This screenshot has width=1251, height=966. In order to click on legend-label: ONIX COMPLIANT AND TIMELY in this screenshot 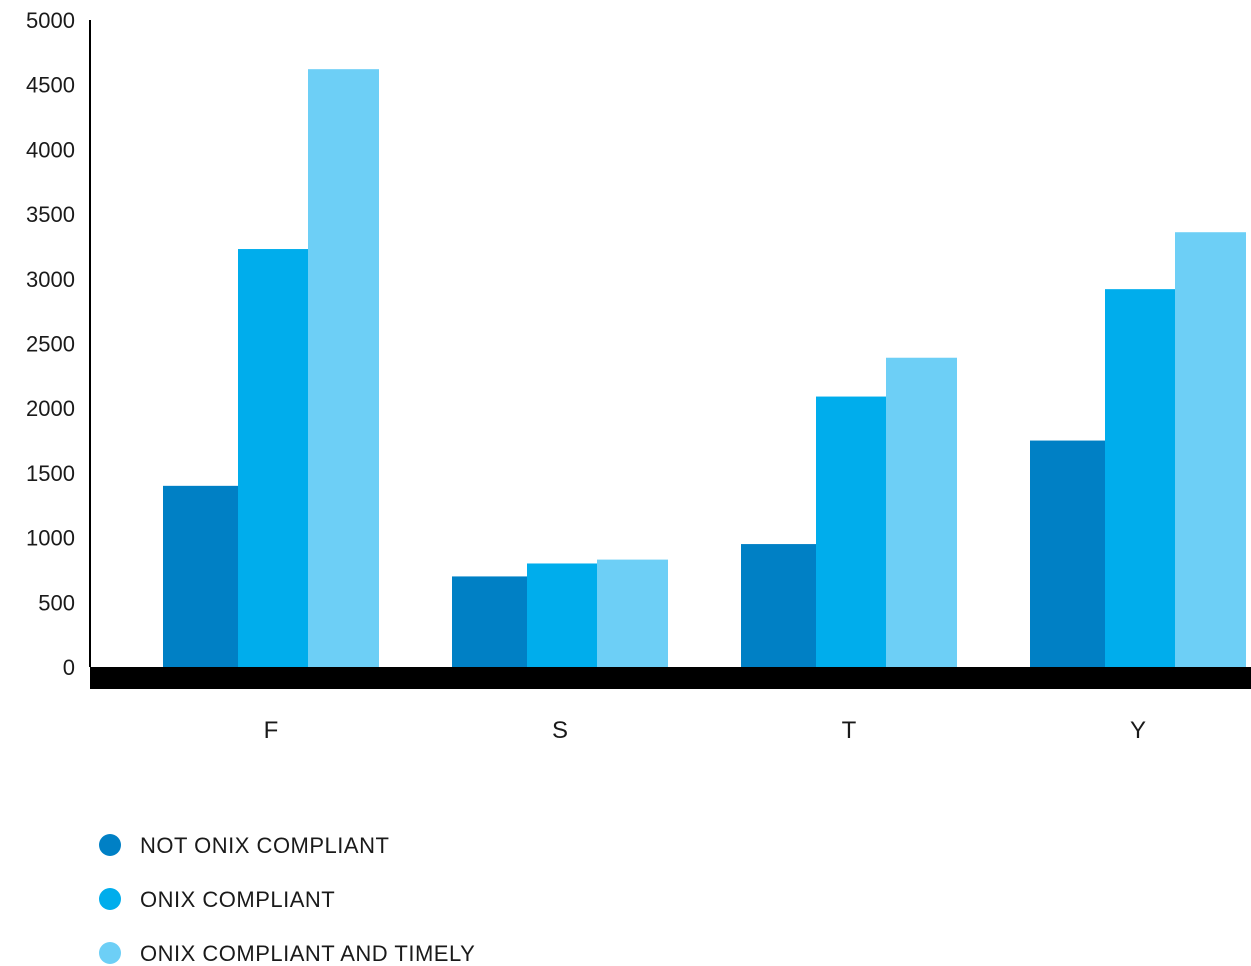, I will do `click(307, 953)`.